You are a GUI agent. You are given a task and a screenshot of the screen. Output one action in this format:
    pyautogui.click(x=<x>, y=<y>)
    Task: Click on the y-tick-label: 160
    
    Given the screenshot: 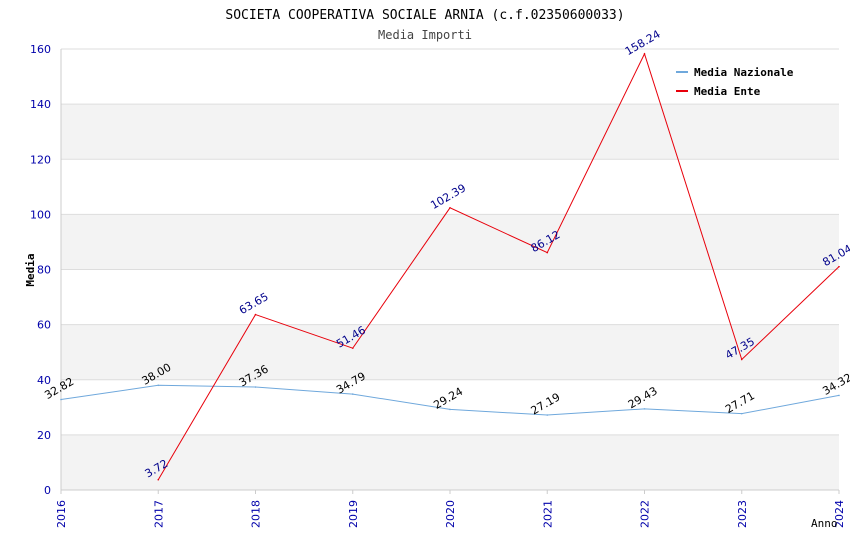 What is the action you would take?
    pyautogui.click(x=40, y=49)
    